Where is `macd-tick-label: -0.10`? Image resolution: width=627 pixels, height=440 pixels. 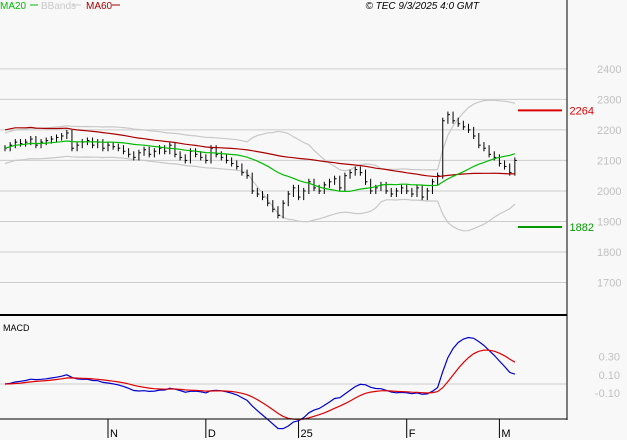 macd-tick-label: -0.10 is located at coordinates (607, 394).